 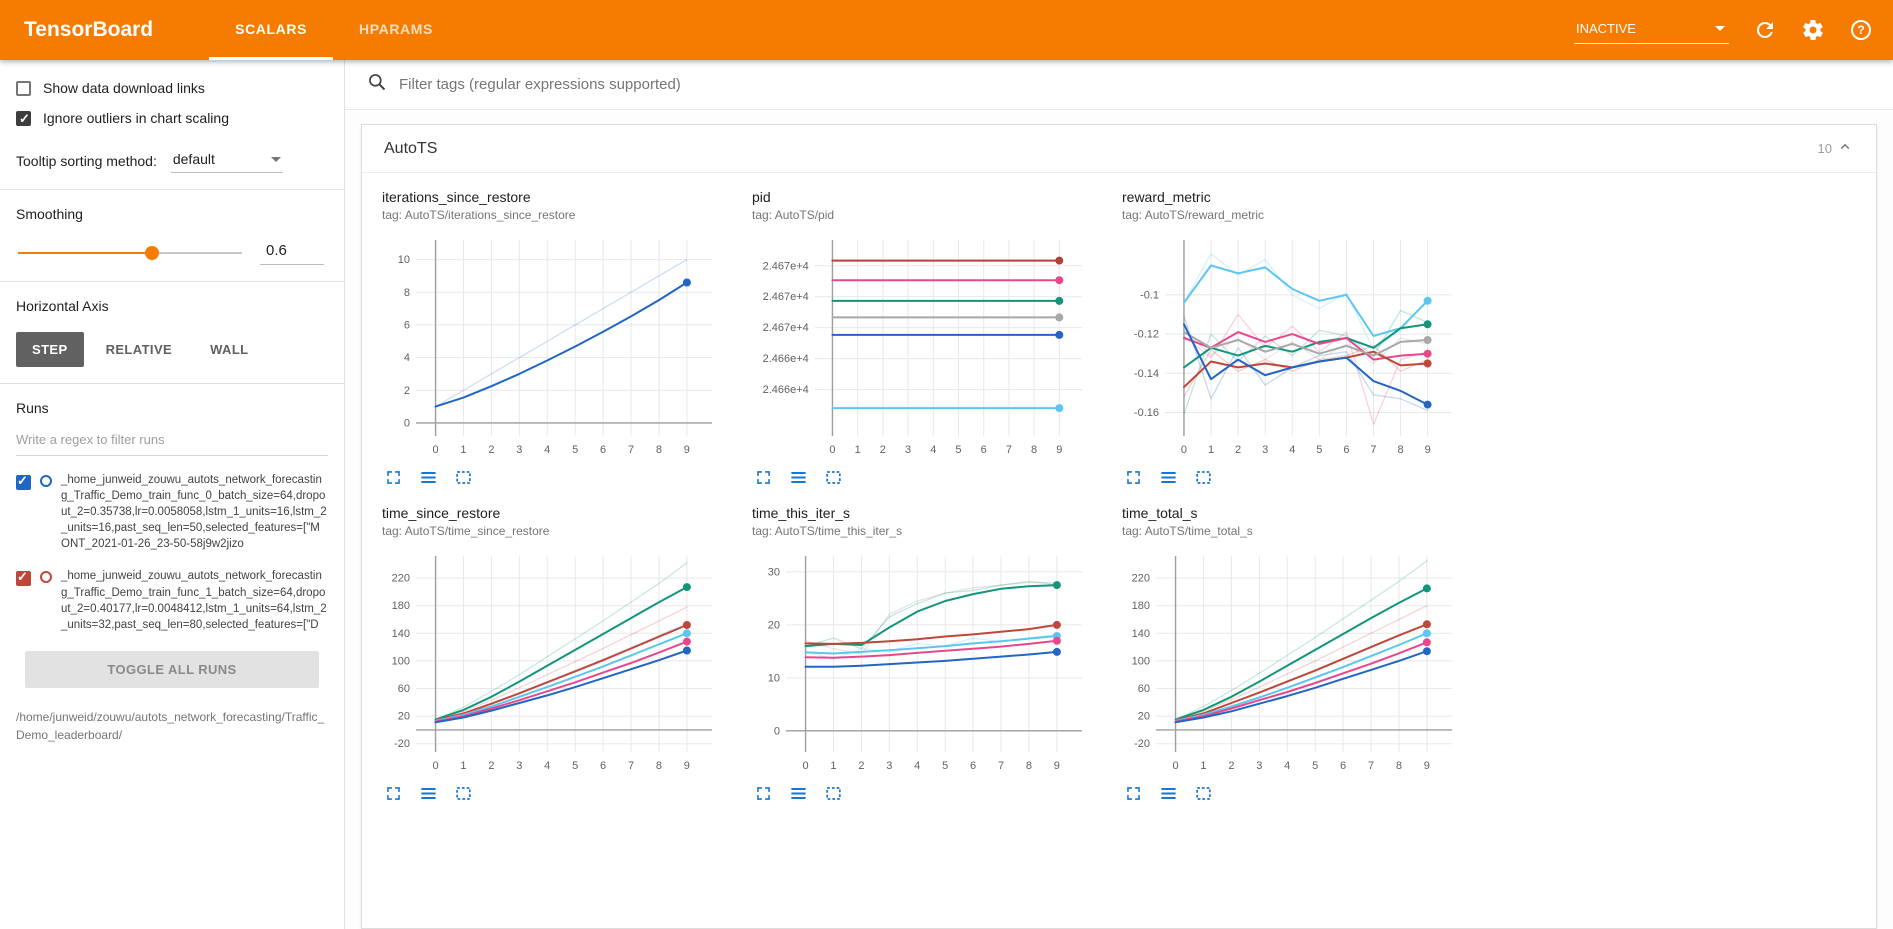 What do you see at coordinates (786, 359) in the screenshot?
I see `svg-text: 2.466e+4` at bounding box center [786, 359].